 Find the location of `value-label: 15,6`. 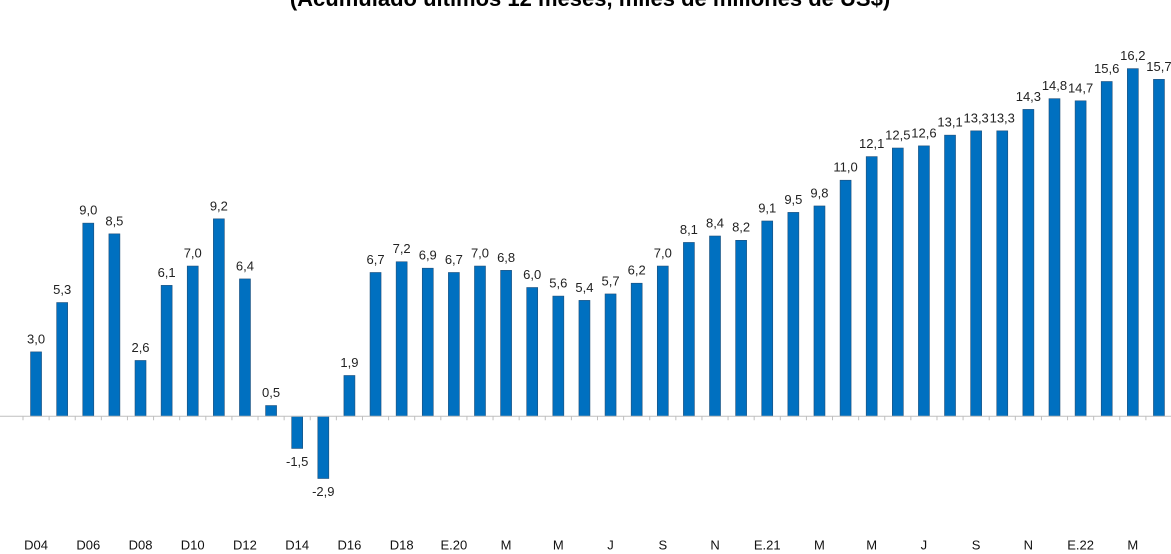

value-label: 15,6 is located at coordinates (1106, 68).